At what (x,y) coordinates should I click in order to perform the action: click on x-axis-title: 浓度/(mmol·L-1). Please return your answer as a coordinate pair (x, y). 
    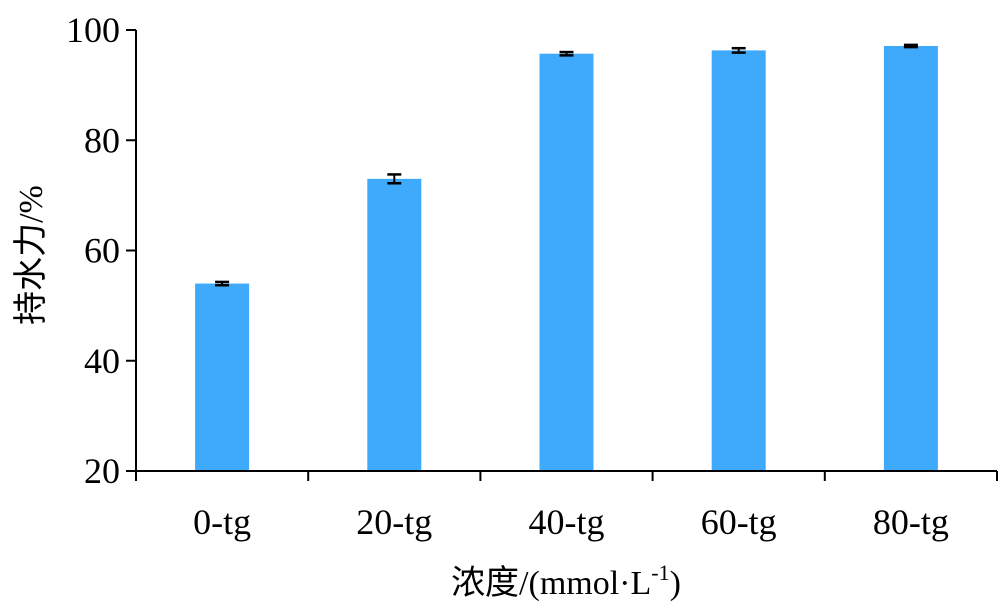
    Looking at the image, I should click on (566, 581).